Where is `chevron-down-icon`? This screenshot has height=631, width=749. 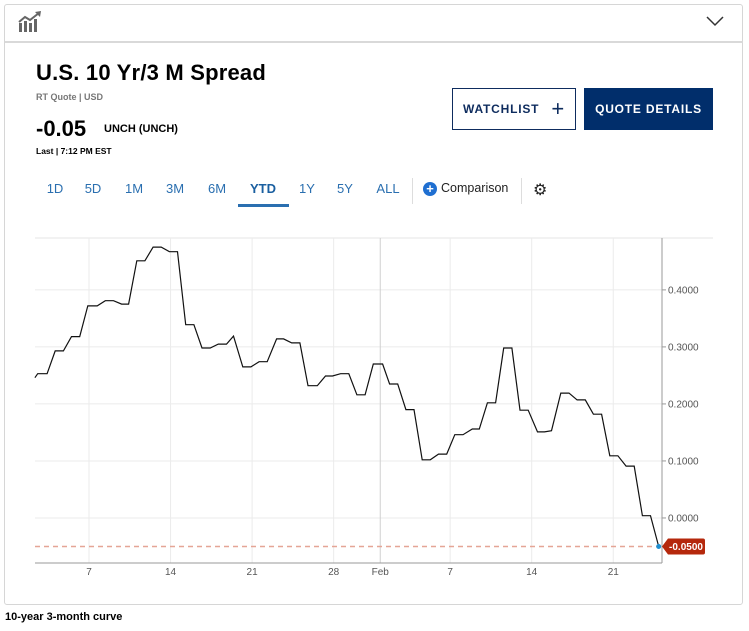
chevron-down-icon is located at coordinates (715, 21).